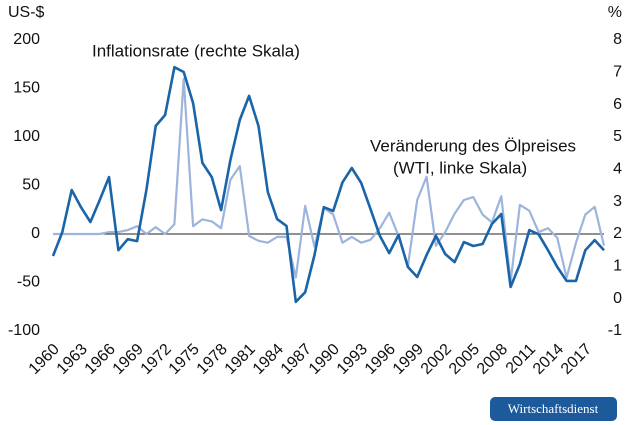 The width and height of the screenshot is (630, 425). What do you see at coordinates (44, 359) in the screenshot?
I see `x-tick-label: 1960` at bounding box center [44, 359].